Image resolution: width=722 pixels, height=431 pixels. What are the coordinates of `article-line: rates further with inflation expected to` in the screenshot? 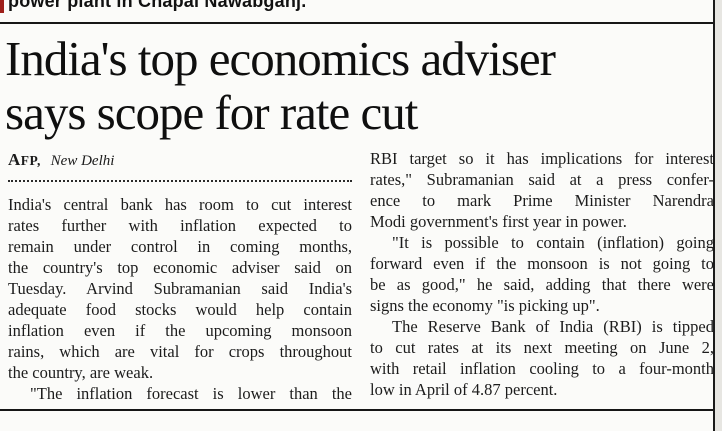 It's located at (180, 225).